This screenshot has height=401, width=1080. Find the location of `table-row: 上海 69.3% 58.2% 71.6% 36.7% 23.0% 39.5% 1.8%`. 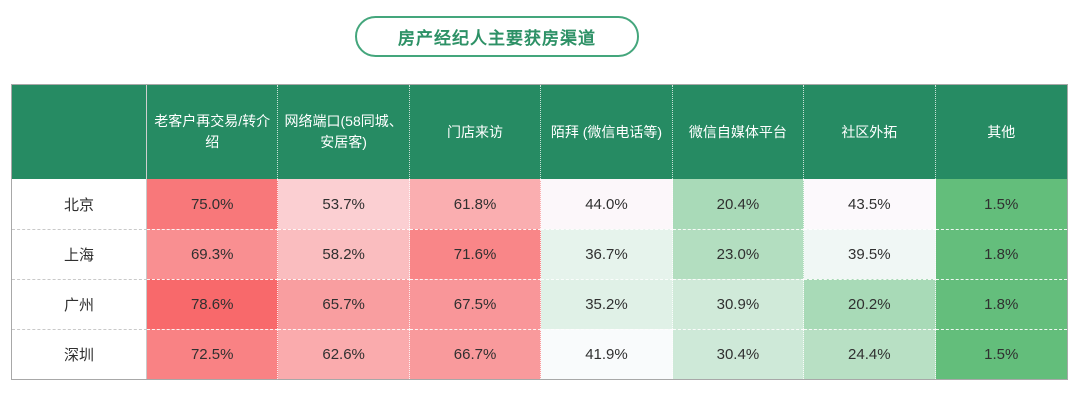

table-row: 上海 69.3% 58.2% 71.6% 36.7% 23.0% 39.5% 1.8% is located at coordinates (539, 254).